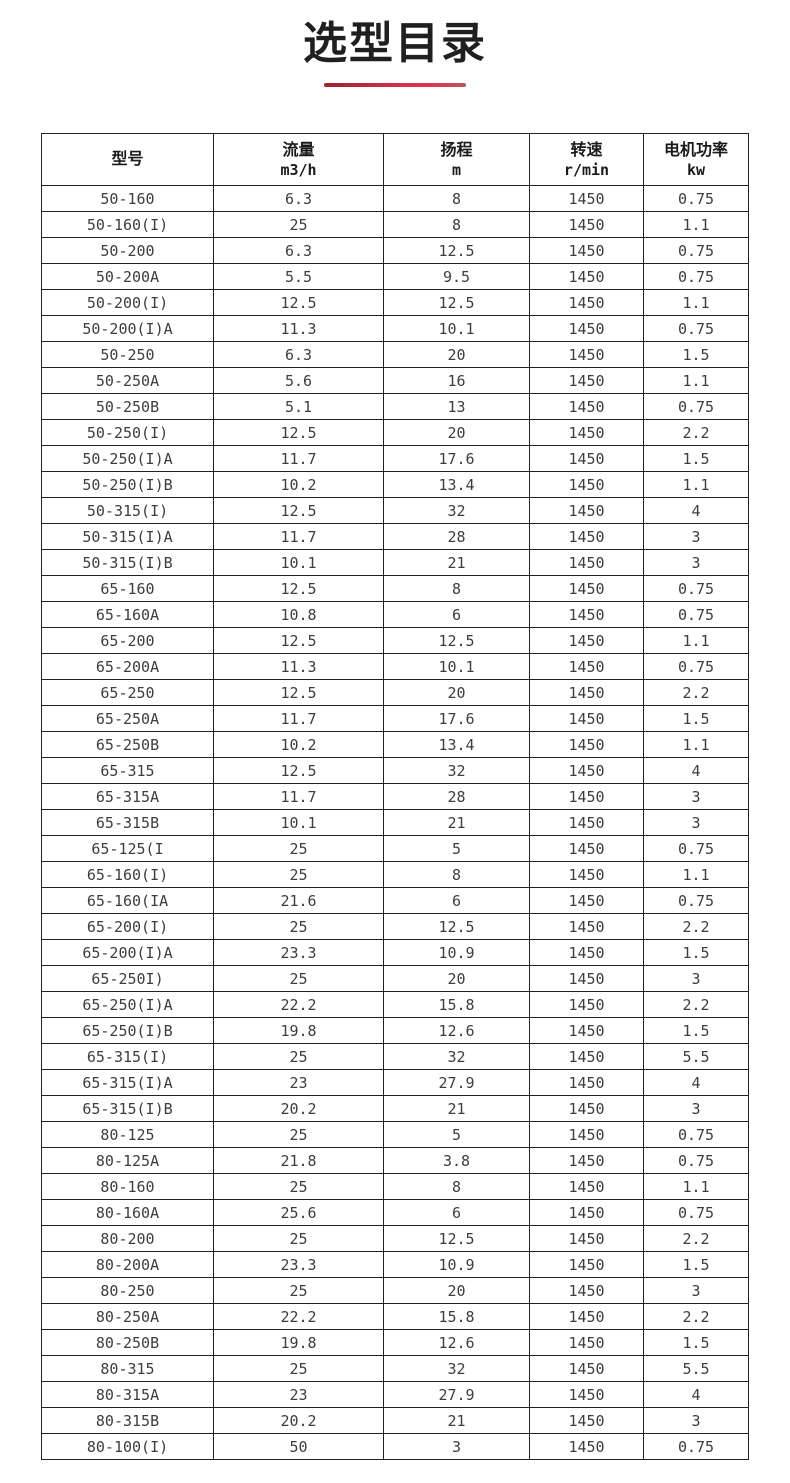 The image size is (790, 1483). I want to click on table-row: 80-160A 25.6 6 1450 0.75, so click(395, 1213).